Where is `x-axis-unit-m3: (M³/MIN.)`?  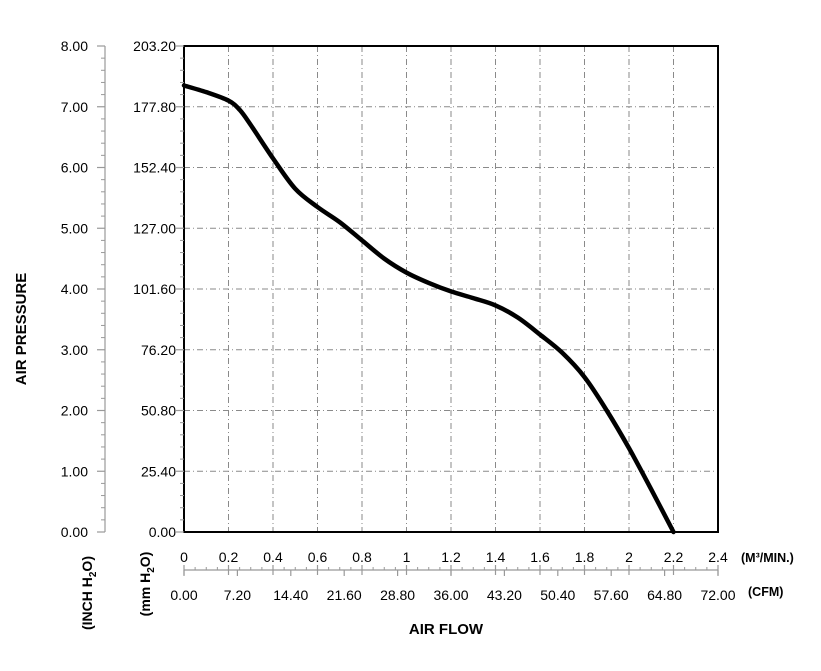 x-axis-unit-m3: (M³/MIN.) is located at coordinates (767, 558).